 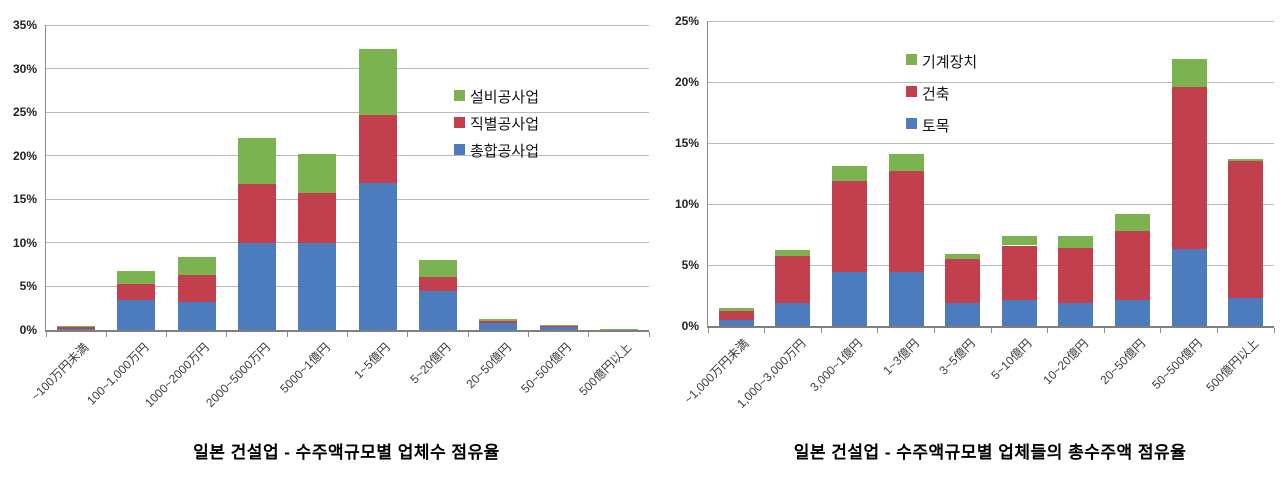 I want to click on legend-entry: 총합공사업, so click(x=496, y=150).